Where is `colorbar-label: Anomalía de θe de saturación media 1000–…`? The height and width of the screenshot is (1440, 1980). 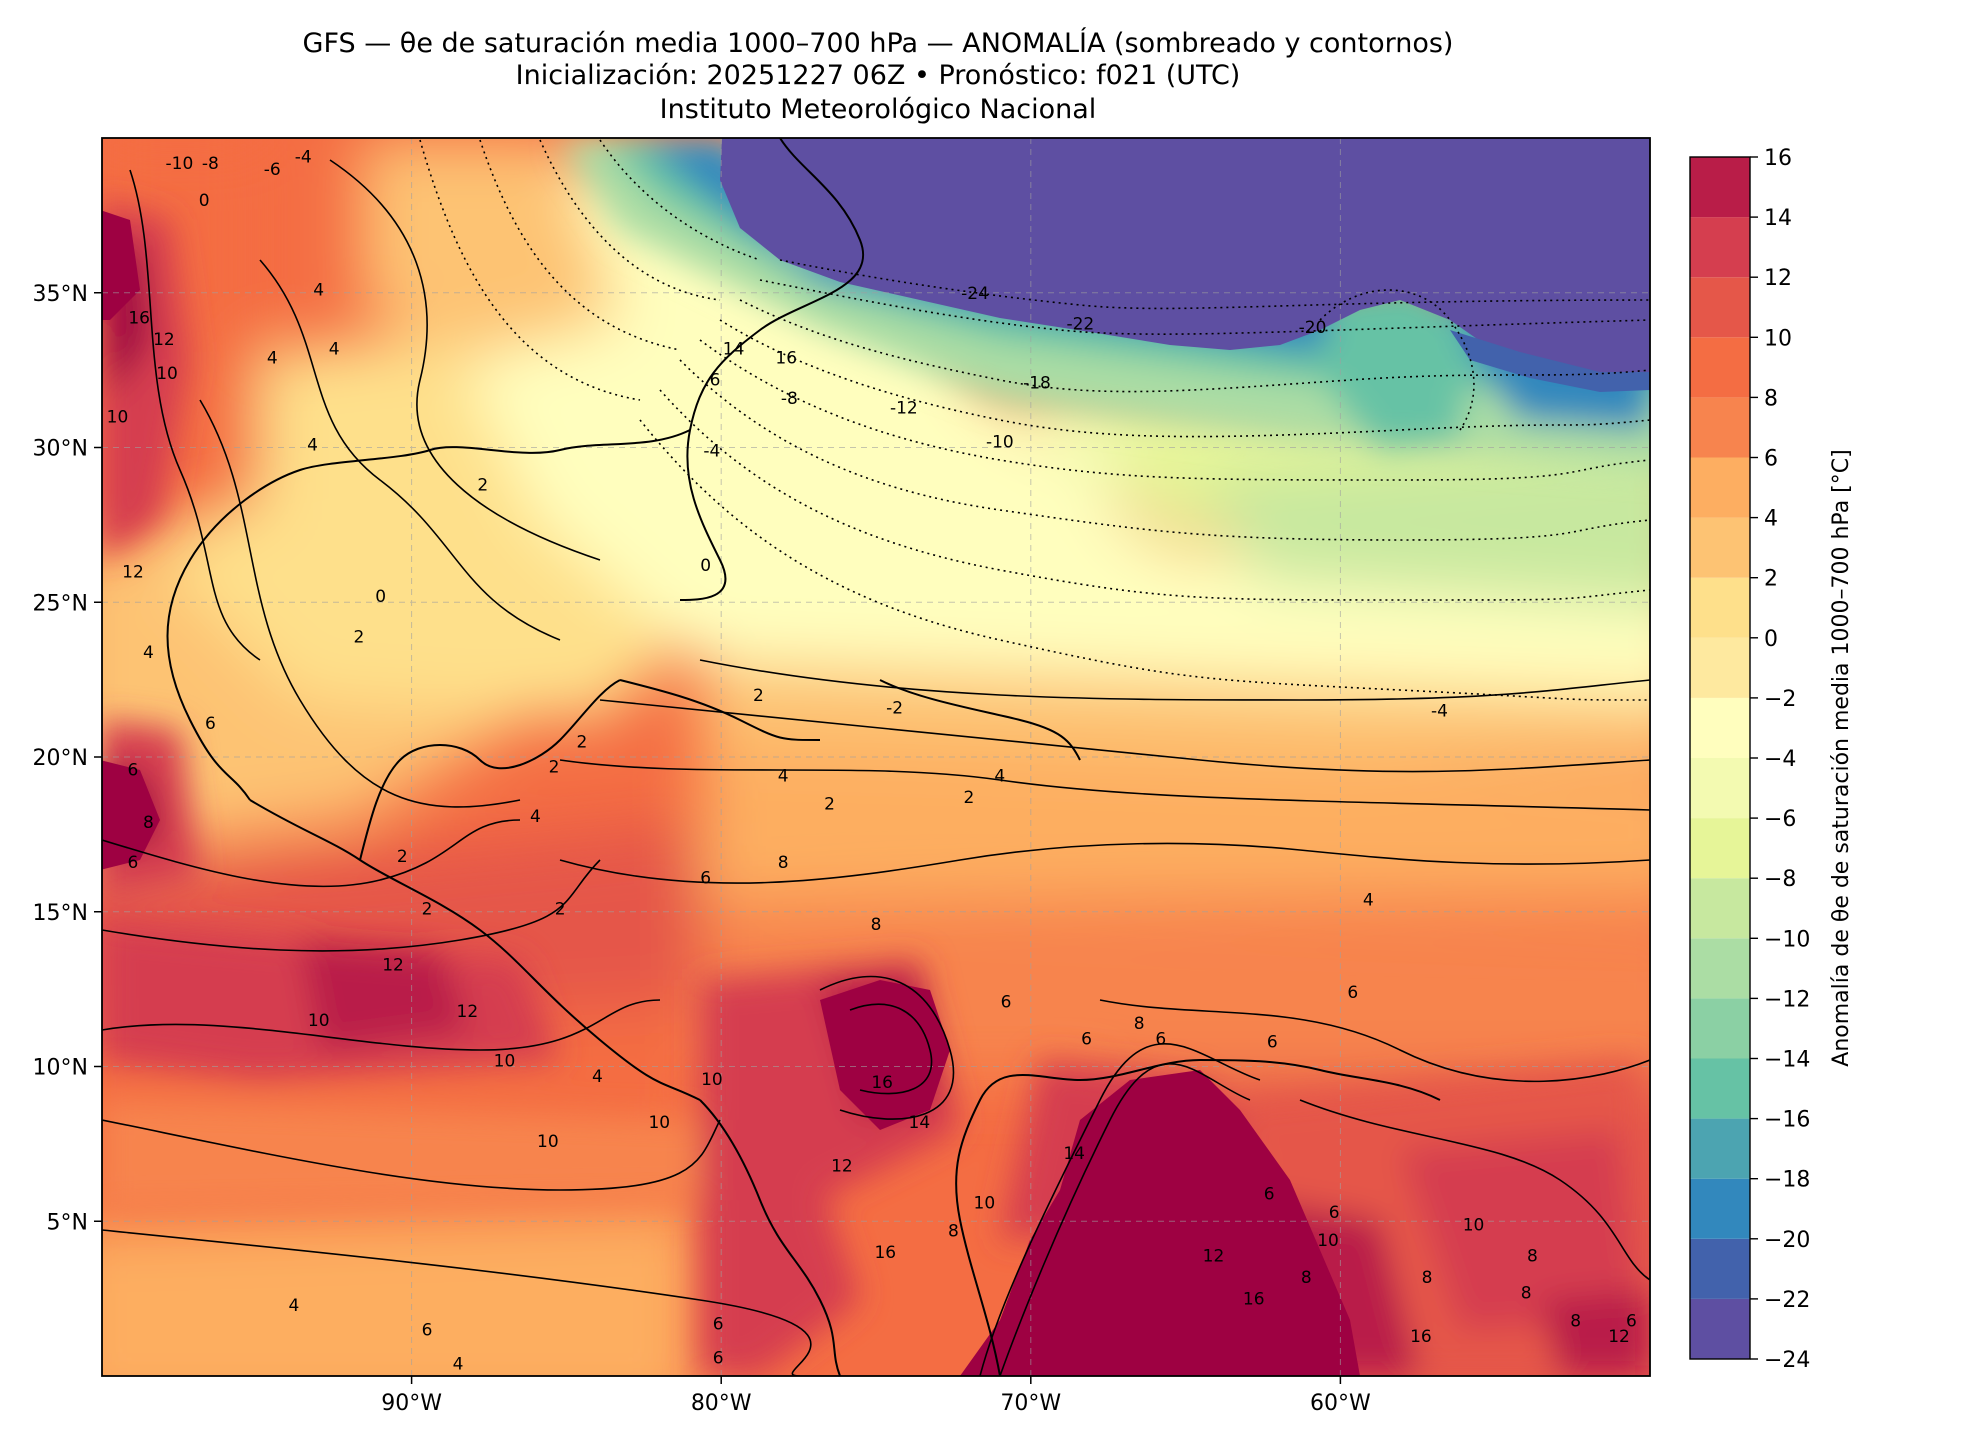
colorbar-label: Anomalía de θe de saturación media 1000–… is located at coordinates (1841, 757).